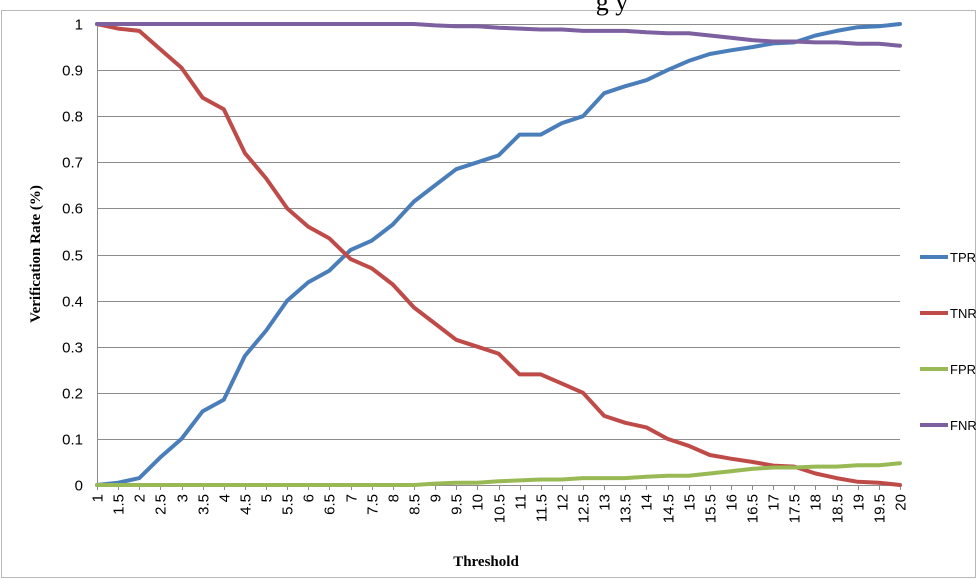 Image resolution: width=977 pixels, height=579 pixels. I want to click on x-tick-label: 14.5, so click(669, 508).